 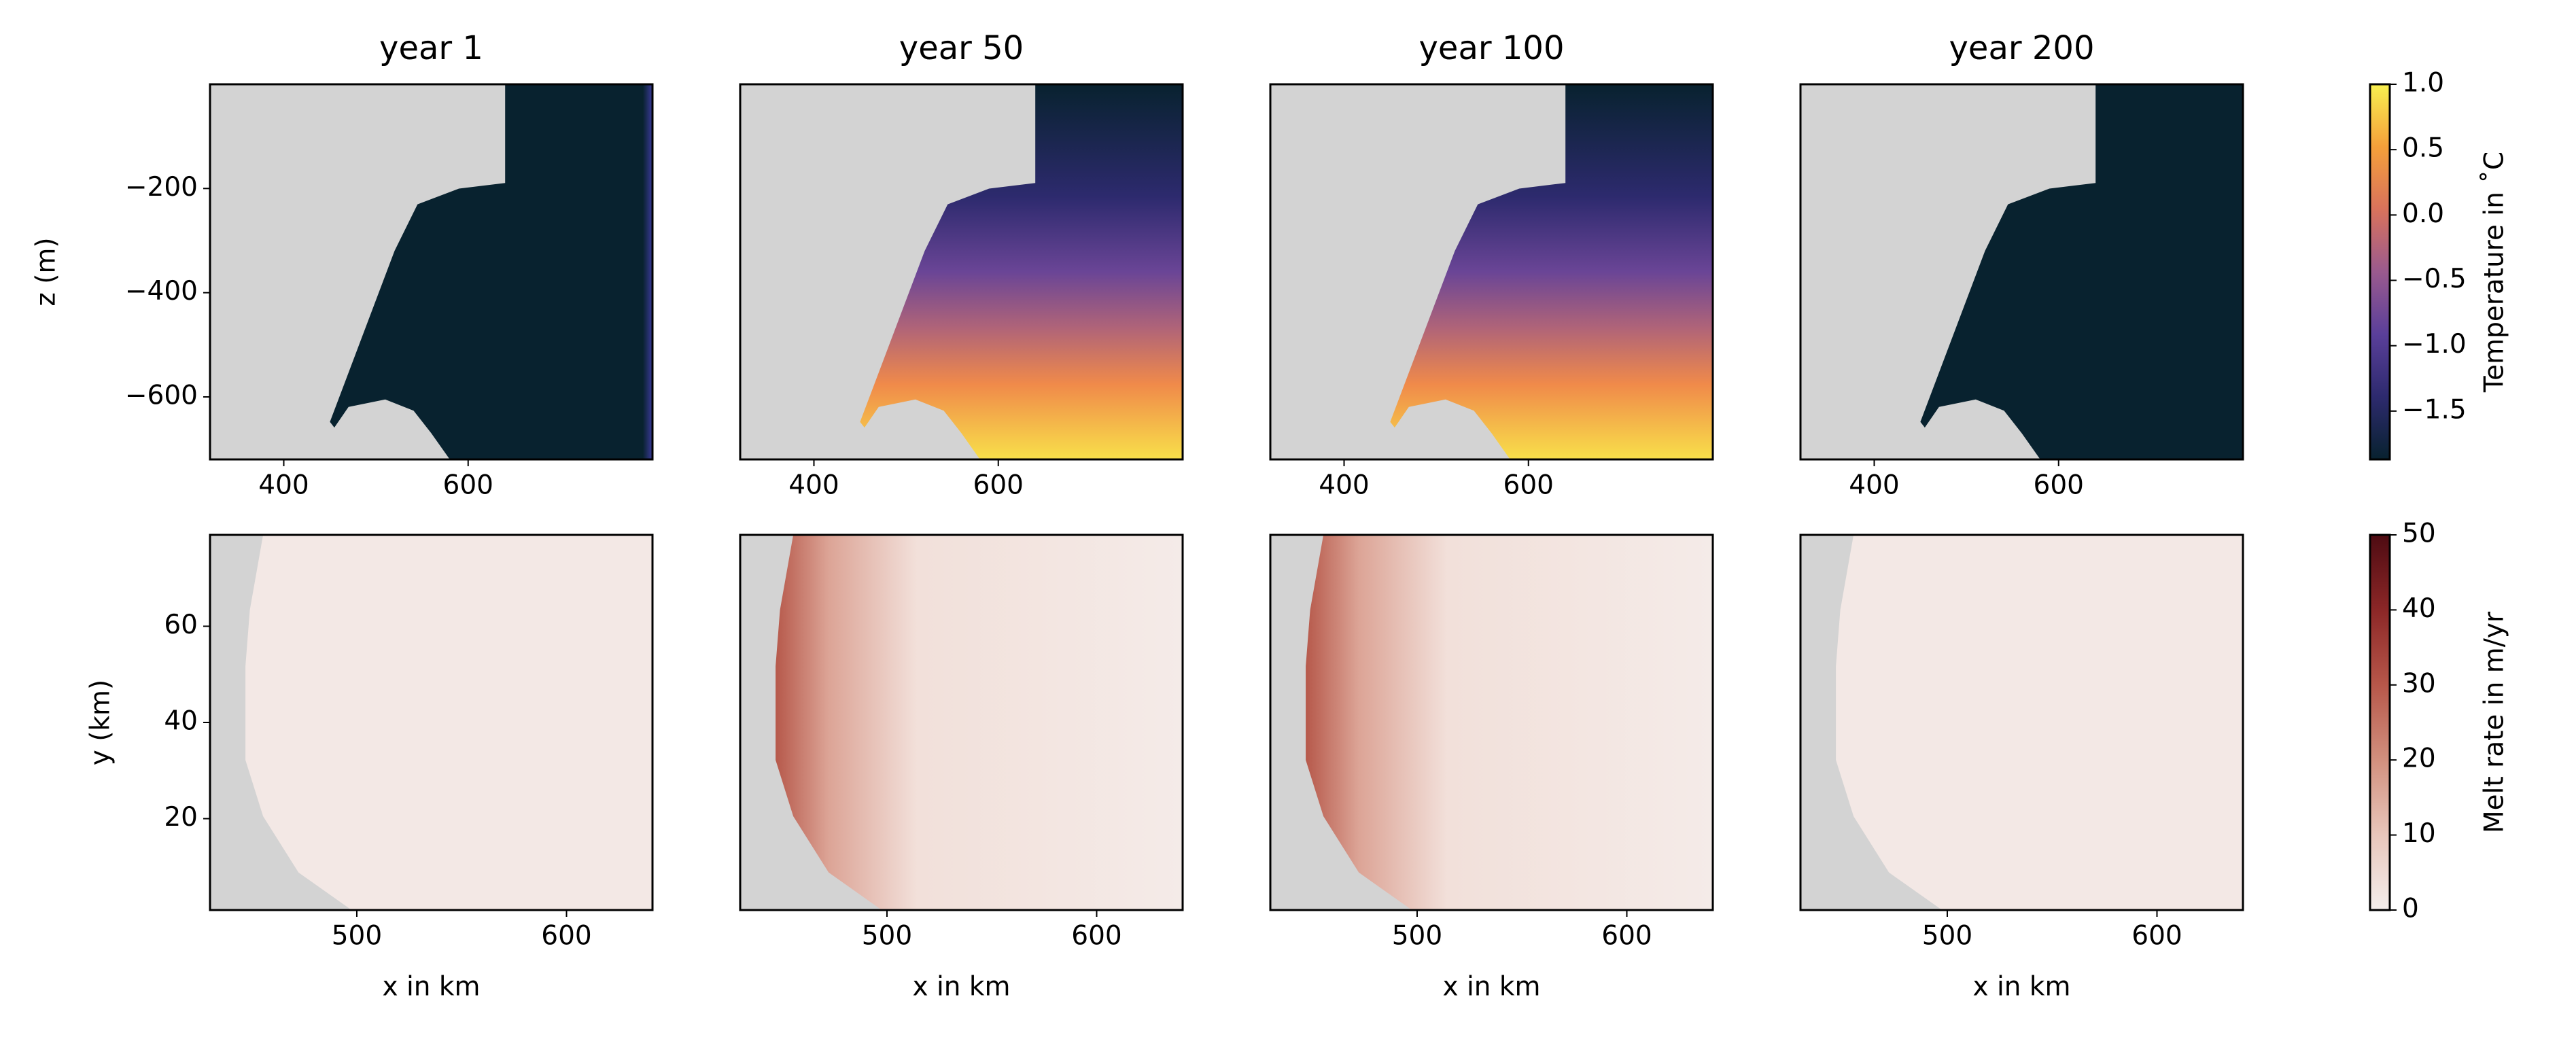 I want to click on colorbar-tick-label: 1.0, so click(x=2423, y=83).